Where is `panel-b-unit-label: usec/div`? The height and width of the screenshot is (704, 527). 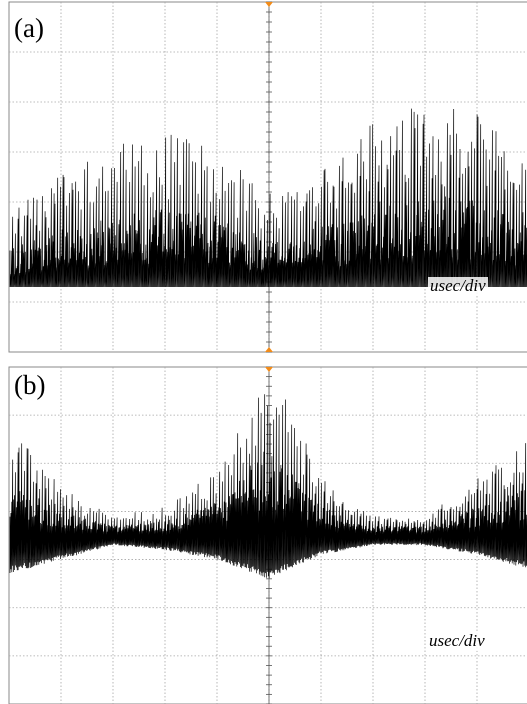 panel-b-unit-label: usec/div is located at coordinates (457, 641).